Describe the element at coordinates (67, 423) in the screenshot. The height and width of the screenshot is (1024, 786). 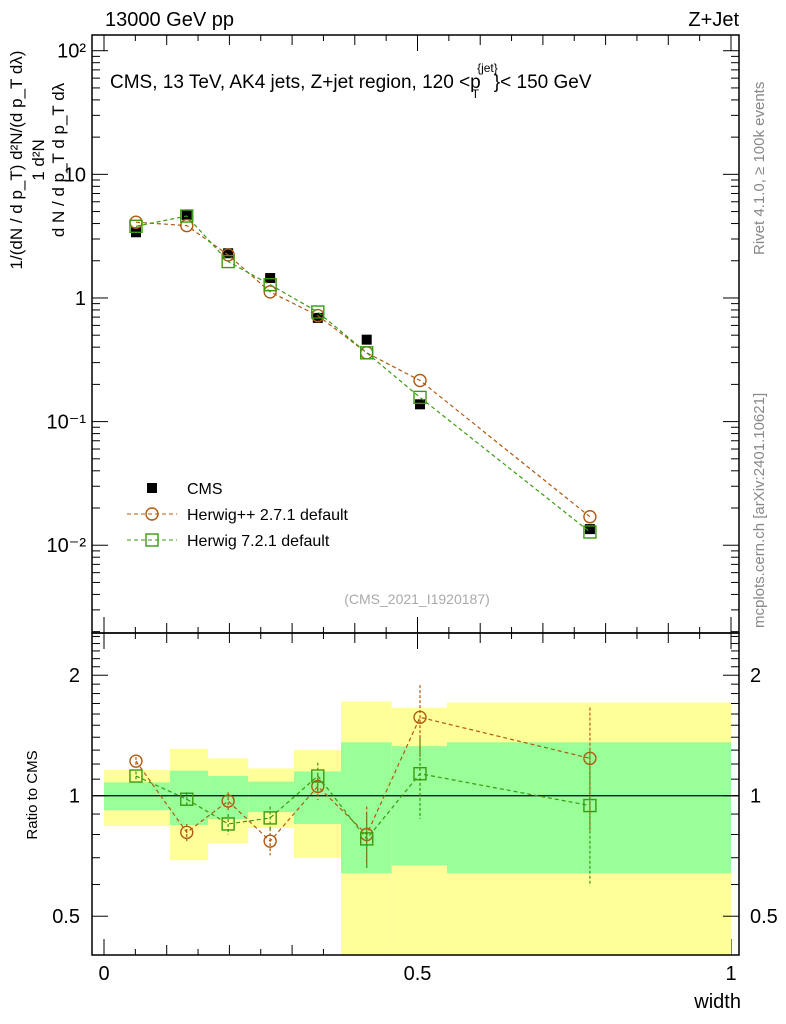
I see `y-tick-label: 10⁻¹` at that location.